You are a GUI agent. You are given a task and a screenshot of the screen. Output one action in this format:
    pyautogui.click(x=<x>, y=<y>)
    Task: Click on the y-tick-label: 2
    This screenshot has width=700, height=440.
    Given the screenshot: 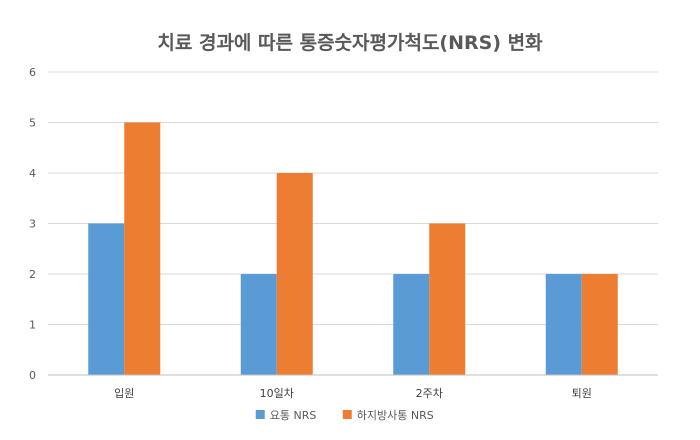 What is the action you would take?
    pyautogui.click(x=32, y=274)
    